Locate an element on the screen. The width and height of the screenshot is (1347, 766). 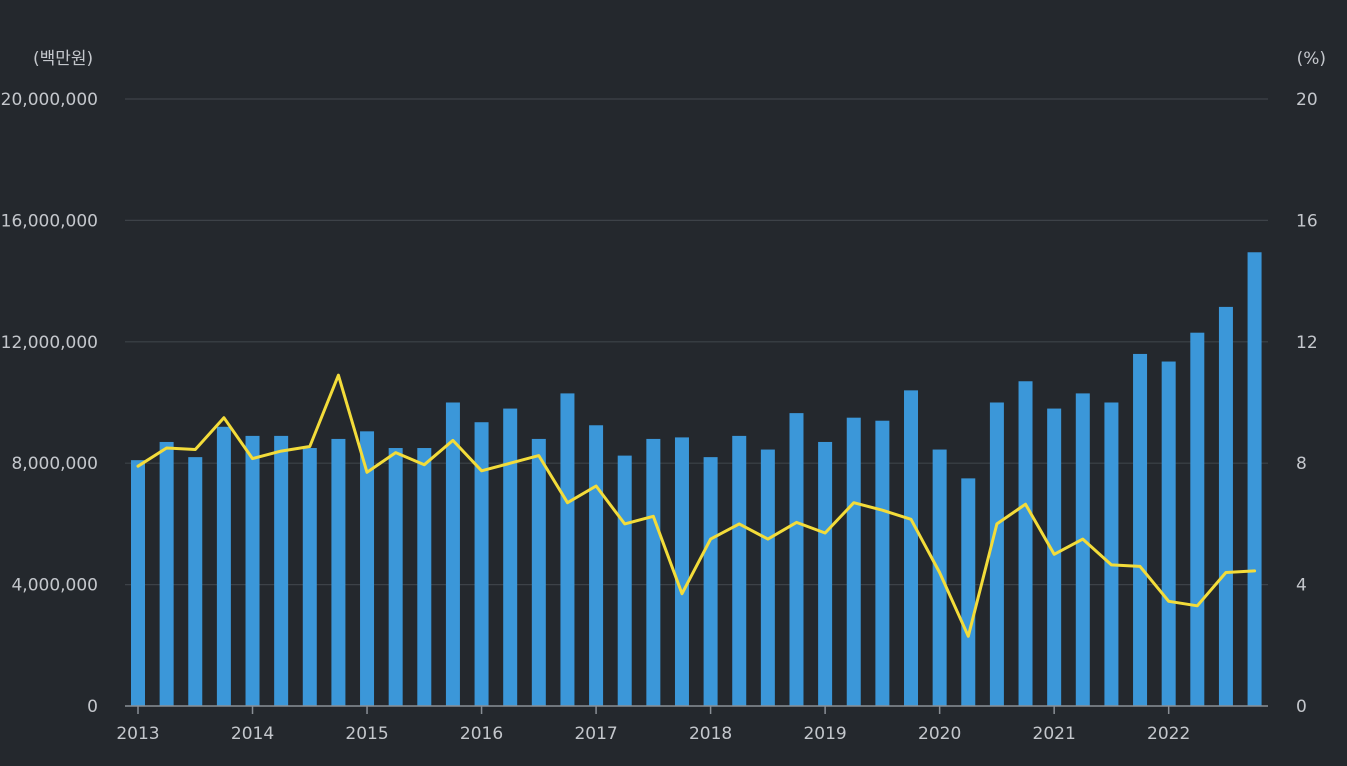
right-axis-tick-label: 16 is located at coordinates (1307, 221).